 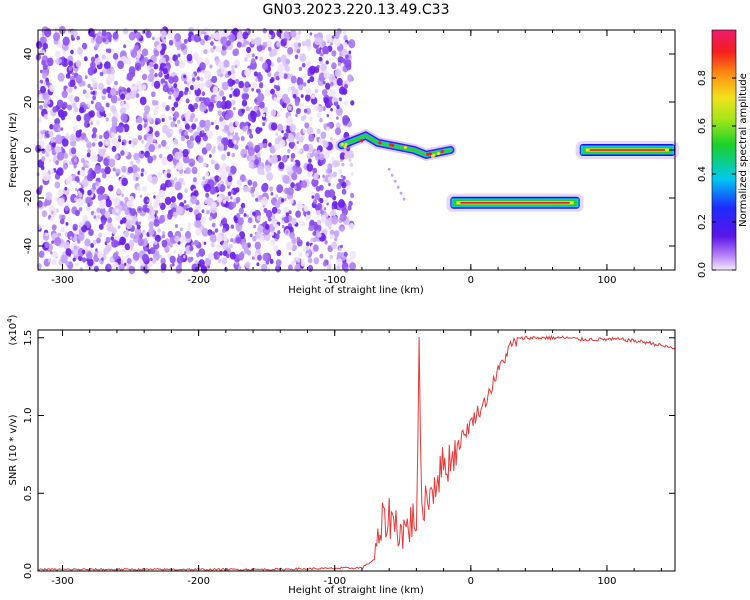 I want to click on x-tick-label: -300, so click(x=62, y=581).